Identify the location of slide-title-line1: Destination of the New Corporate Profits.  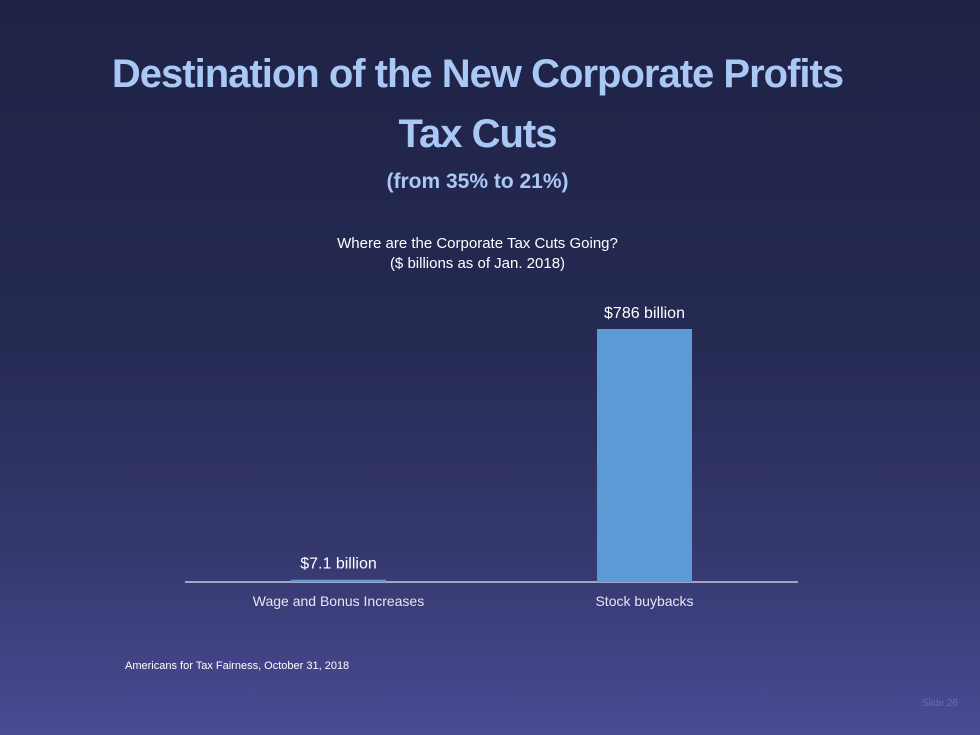
(477, 74).